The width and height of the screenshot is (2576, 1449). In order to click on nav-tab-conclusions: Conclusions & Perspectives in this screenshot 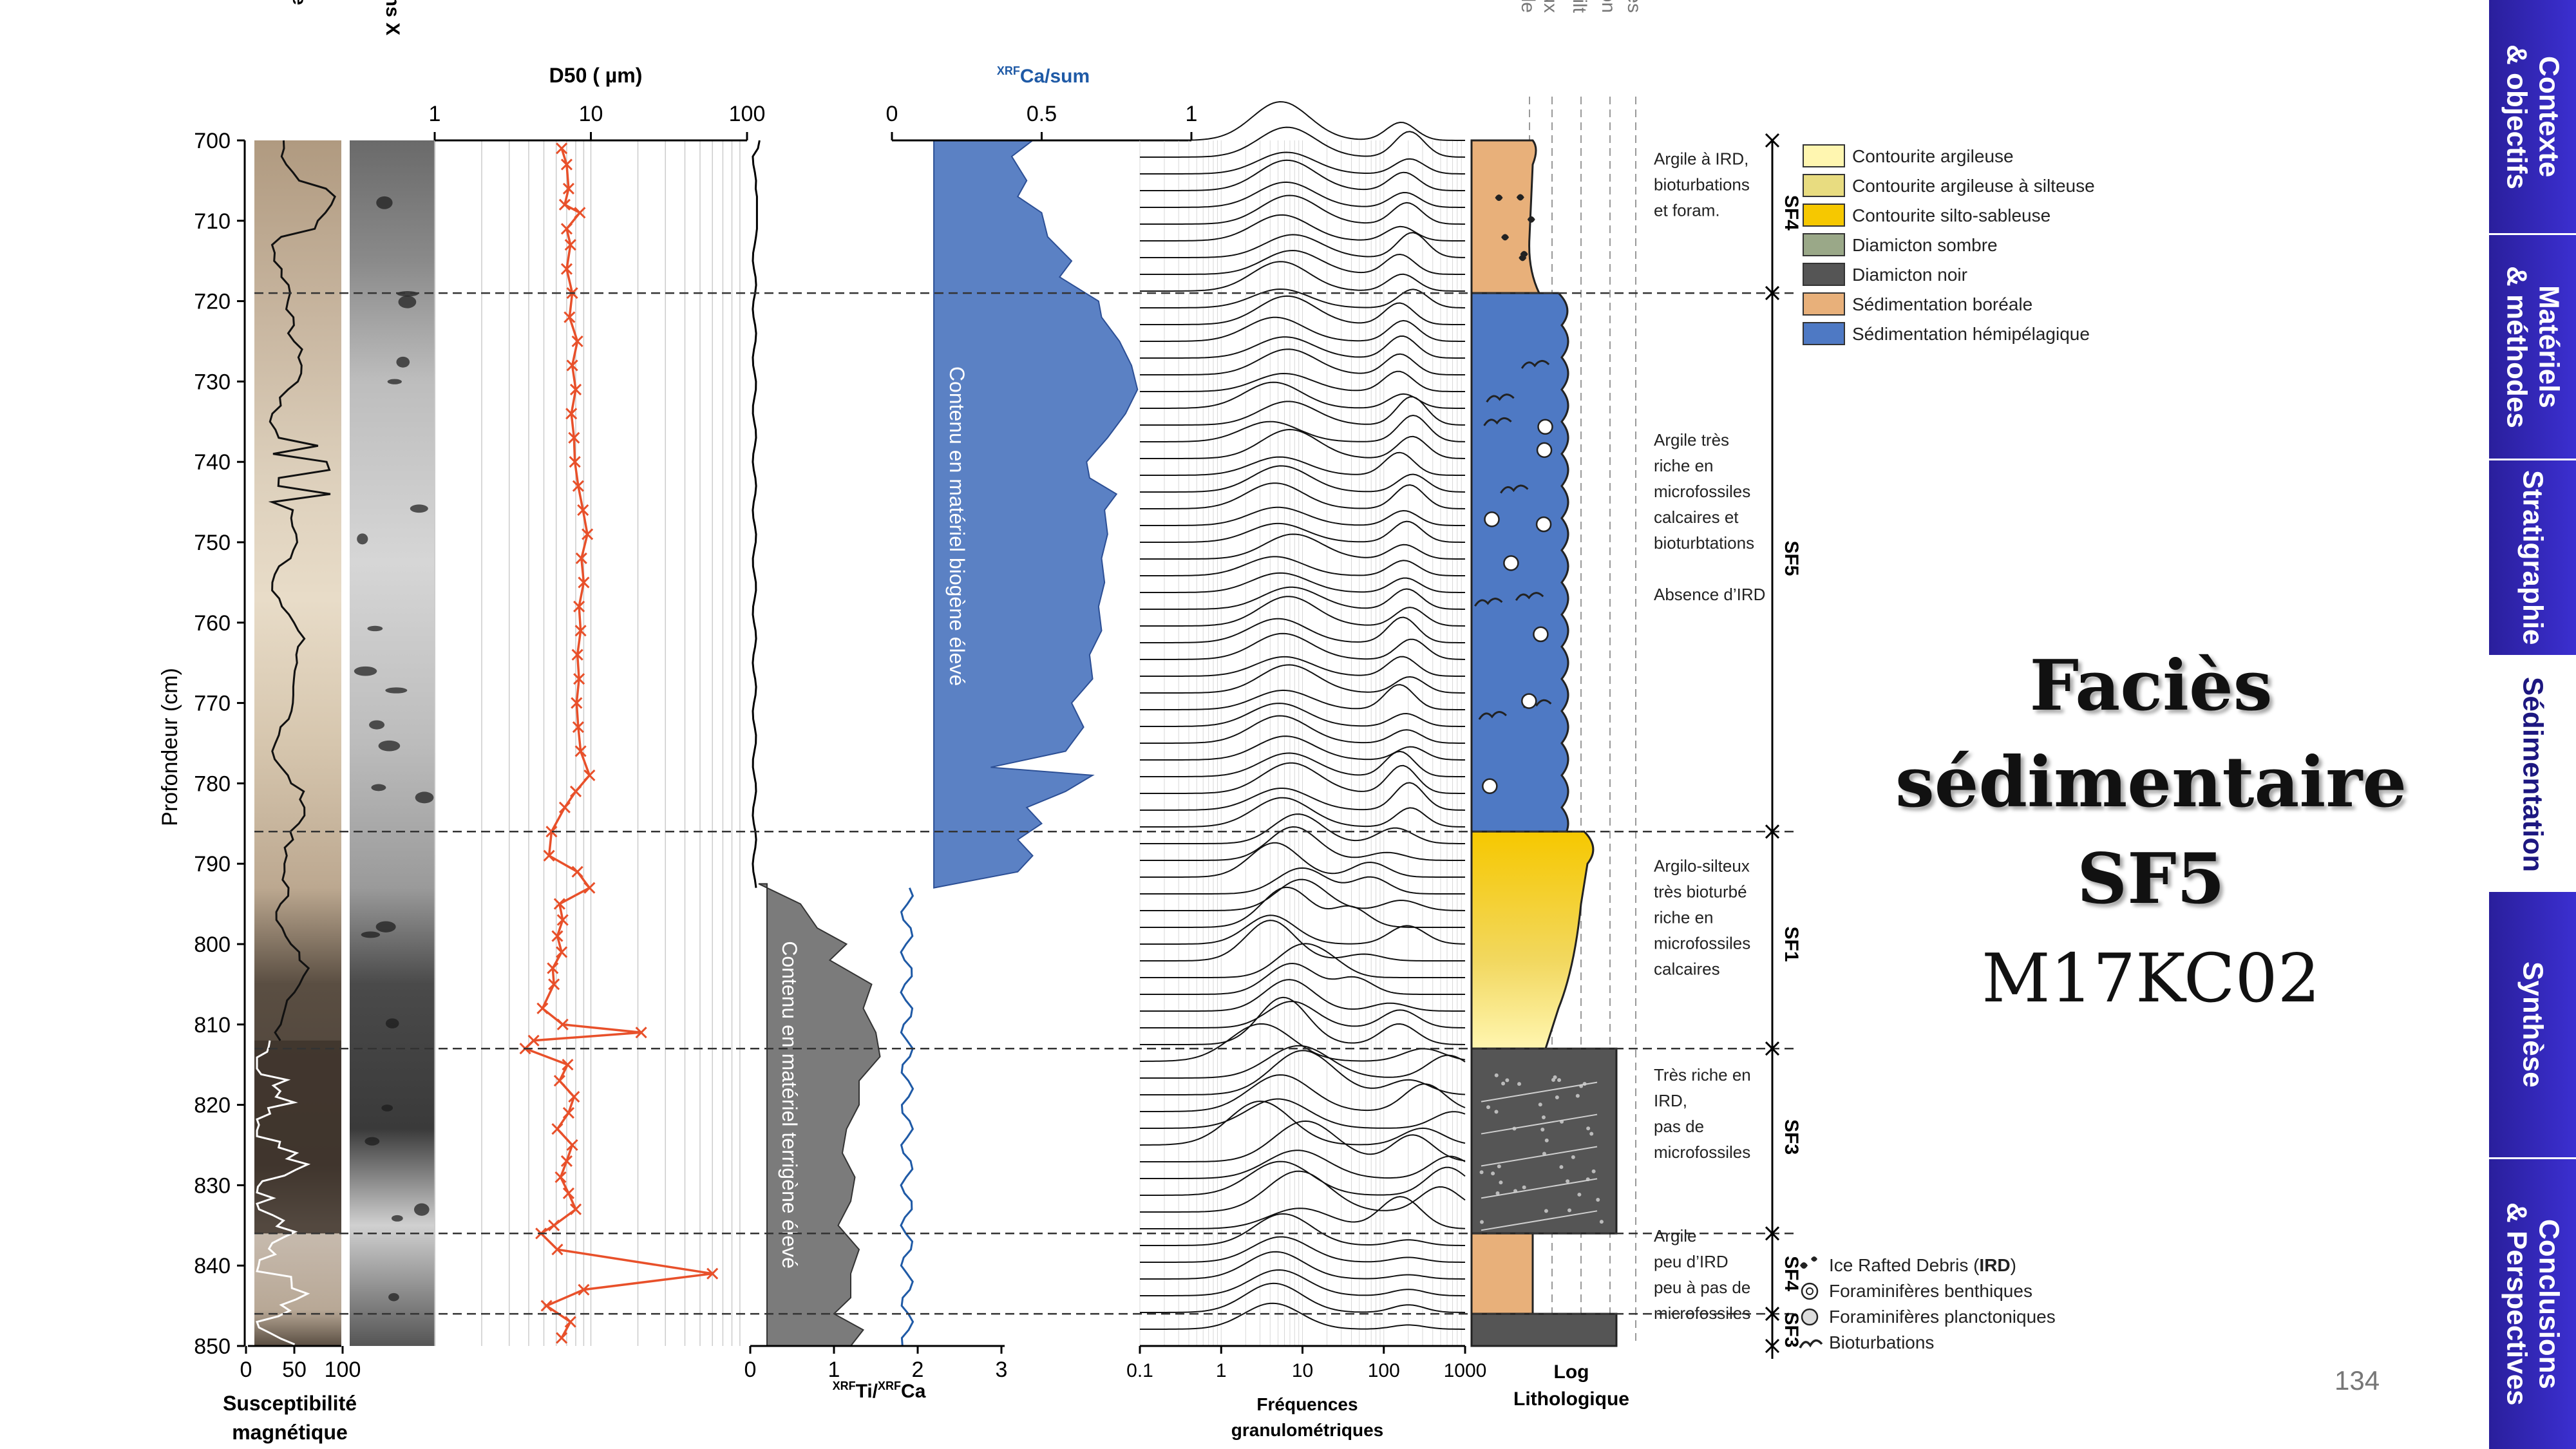, I will do `click(2532, 1304)`.